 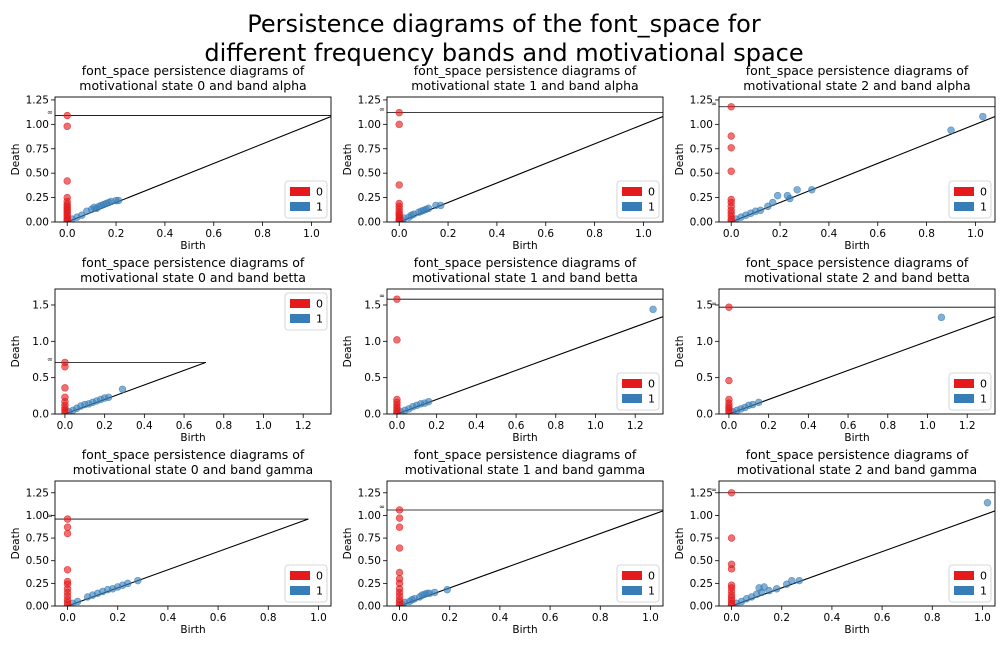 What do you see at coordinates (856, 85) in the screenshot?
I see `panel-title-line-2: motivational state 2 and band alpha` at bounding box center [856, 85].